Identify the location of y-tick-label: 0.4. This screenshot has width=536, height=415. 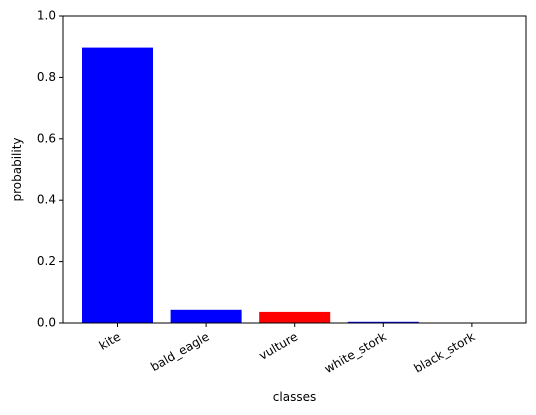
(46, 200).